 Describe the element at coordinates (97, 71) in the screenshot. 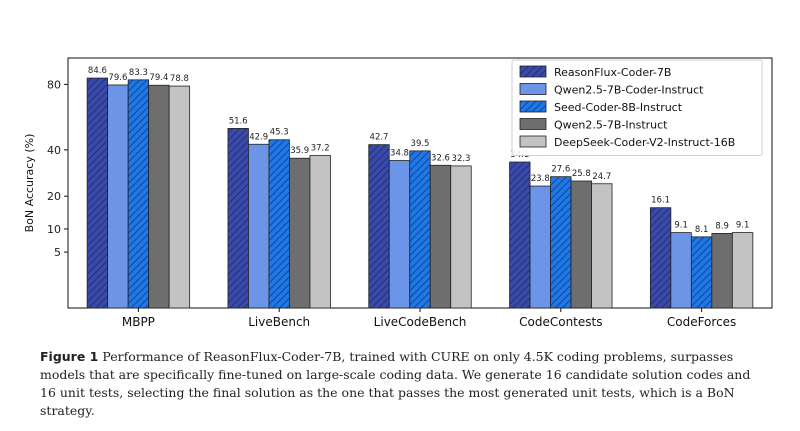

I see `data-label: 84.6` at that location.